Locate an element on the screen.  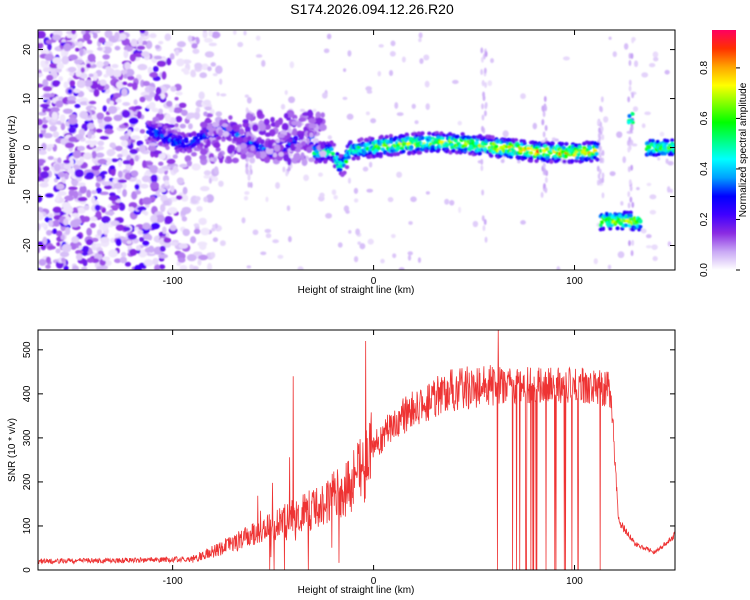
heatmap-y-tick-label: 10 is located at coordinates (27, 99).